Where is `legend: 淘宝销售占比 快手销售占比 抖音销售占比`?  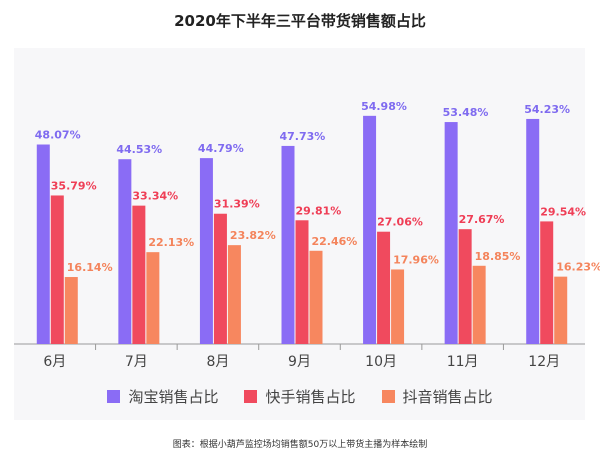
legend: 淘宝销售占比 快手销售占比 抖音销售占比 is located at coordinates (300, 396).